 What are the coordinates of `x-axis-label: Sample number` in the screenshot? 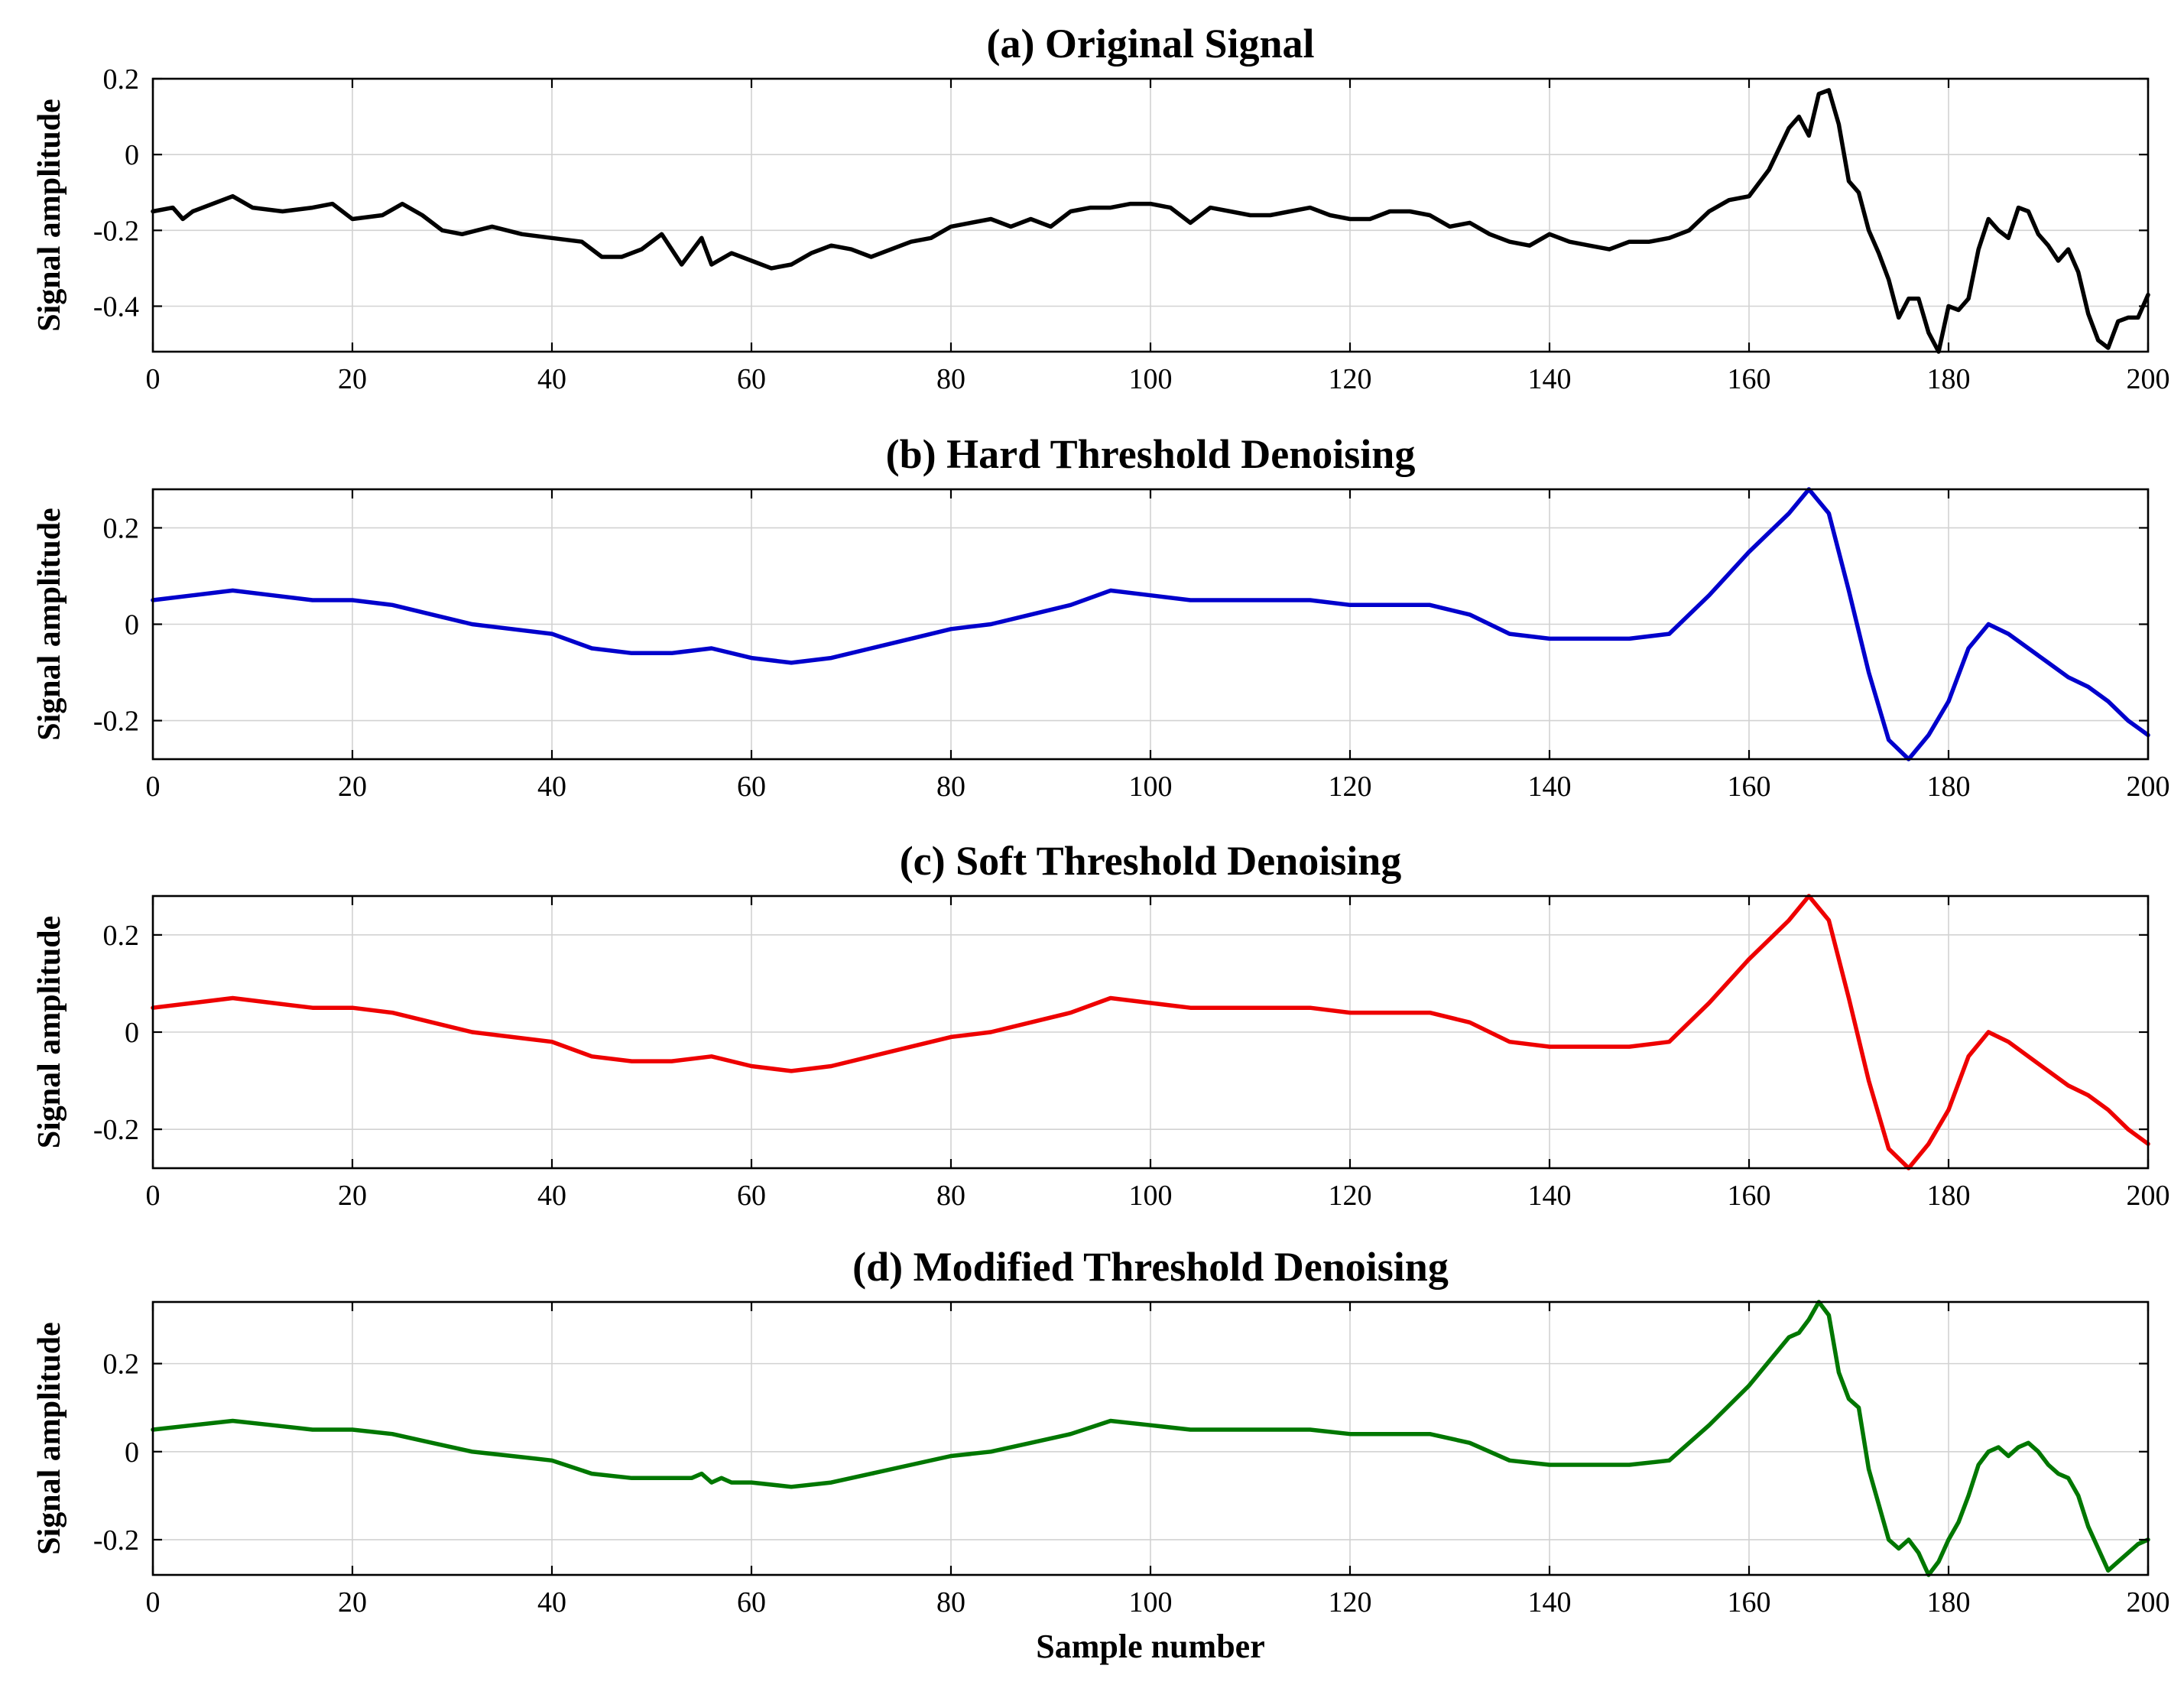 It's located at (1150, 1646).